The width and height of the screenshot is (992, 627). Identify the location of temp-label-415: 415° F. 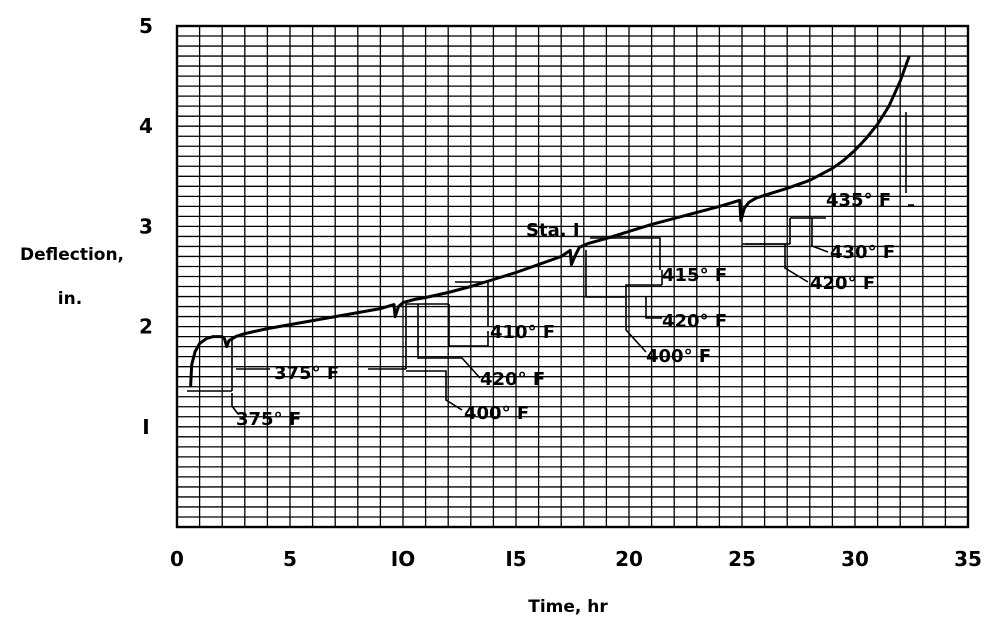
(694, 275).